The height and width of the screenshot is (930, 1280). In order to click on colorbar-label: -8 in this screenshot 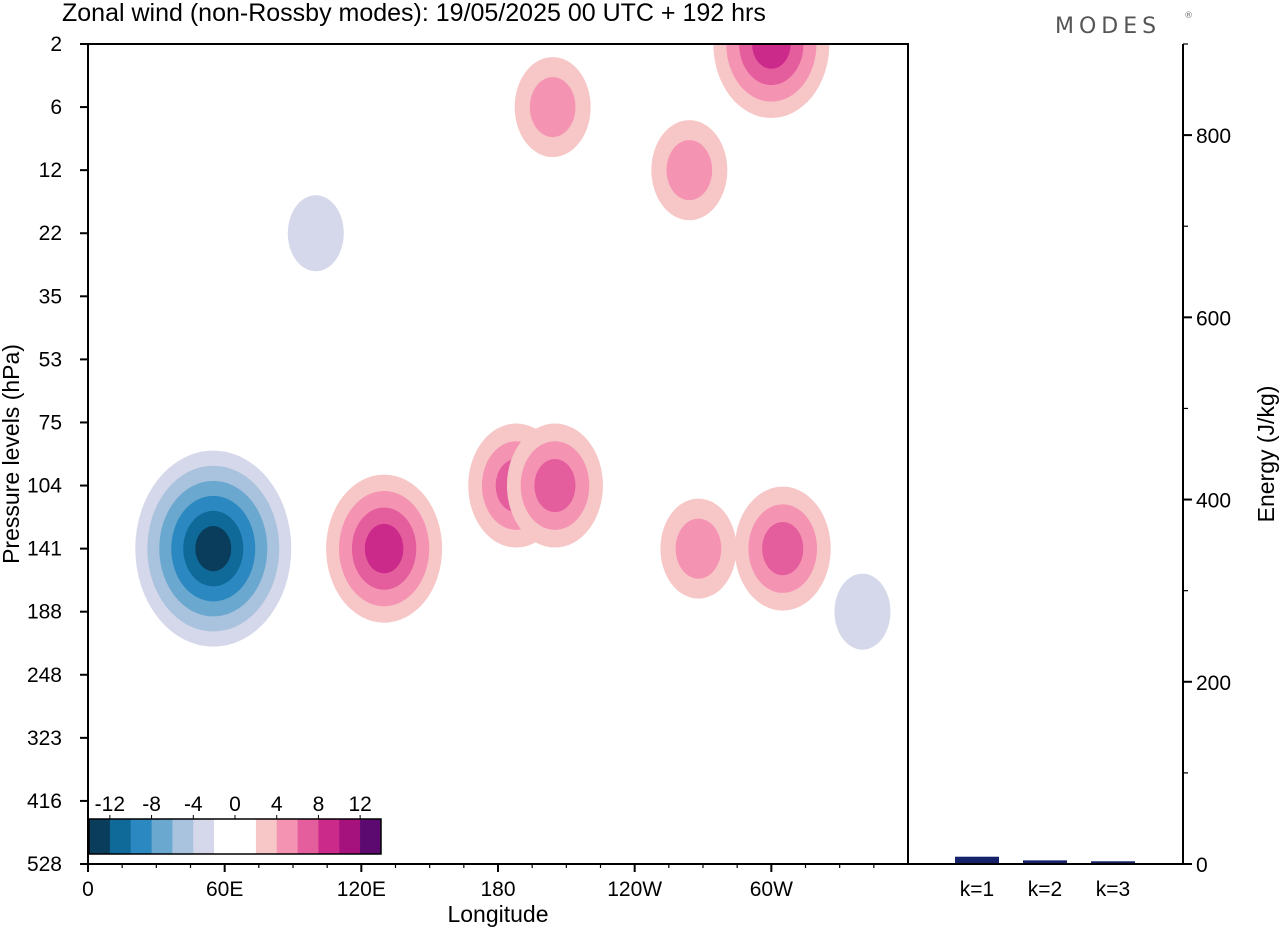, I will do `click(151, 804)`.